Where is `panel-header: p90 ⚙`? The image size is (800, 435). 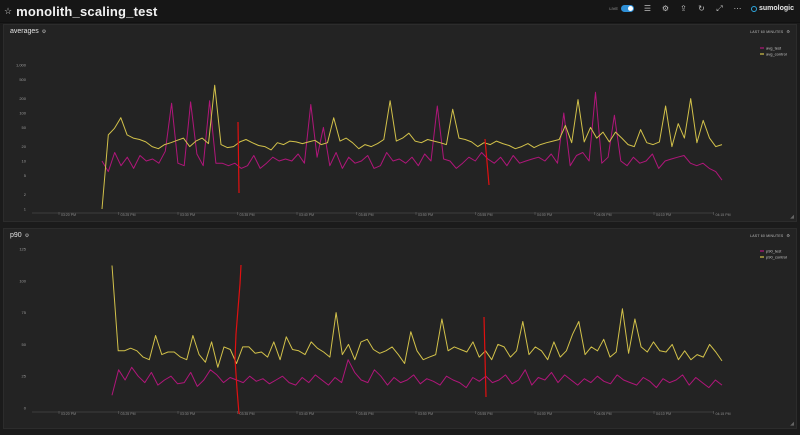 panel-header: p90 ⚙ is located at coordinates (19, 235).